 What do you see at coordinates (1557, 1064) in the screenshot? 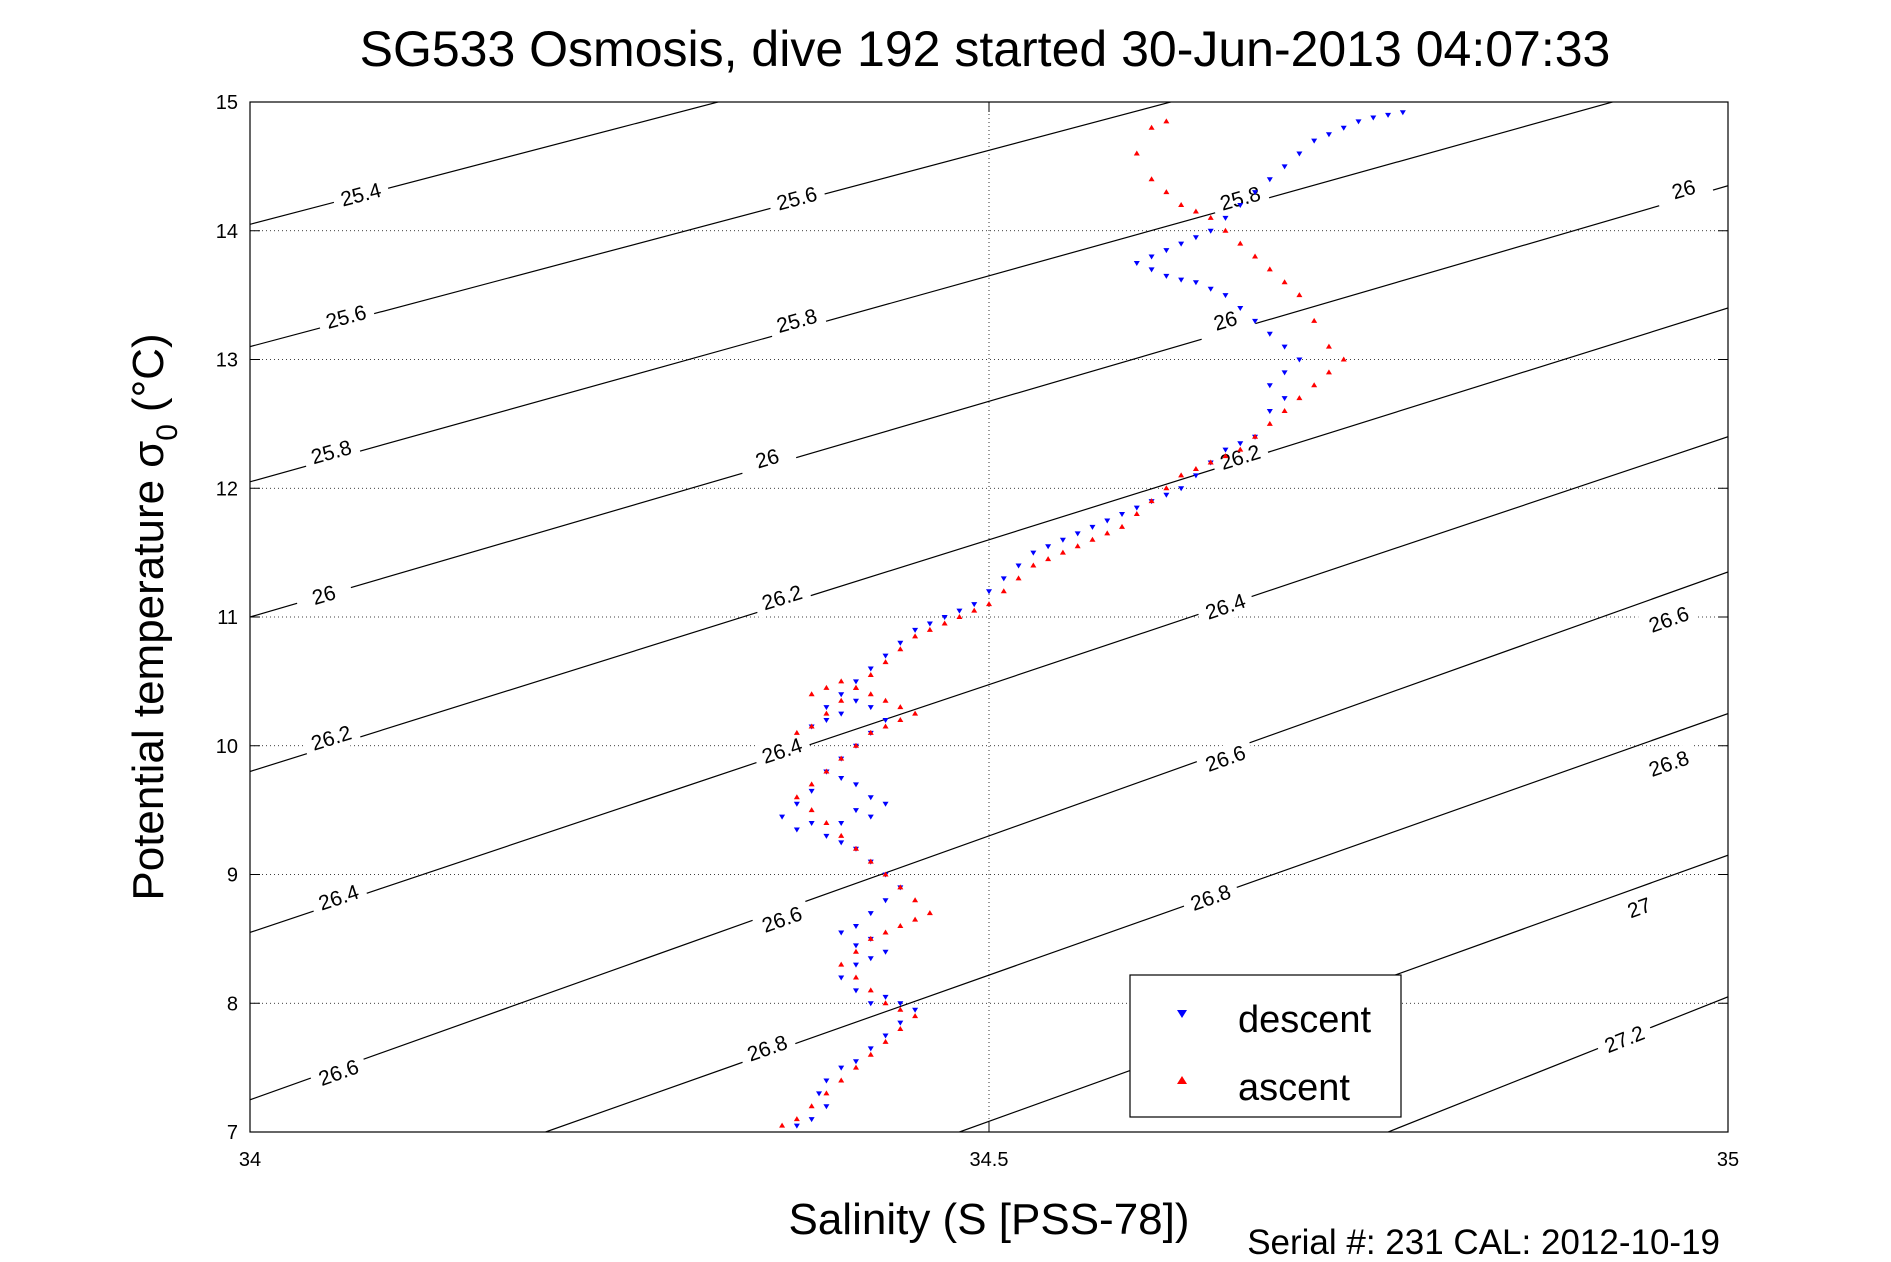
I see `contour-line` at bounding box center [1557, 1064].